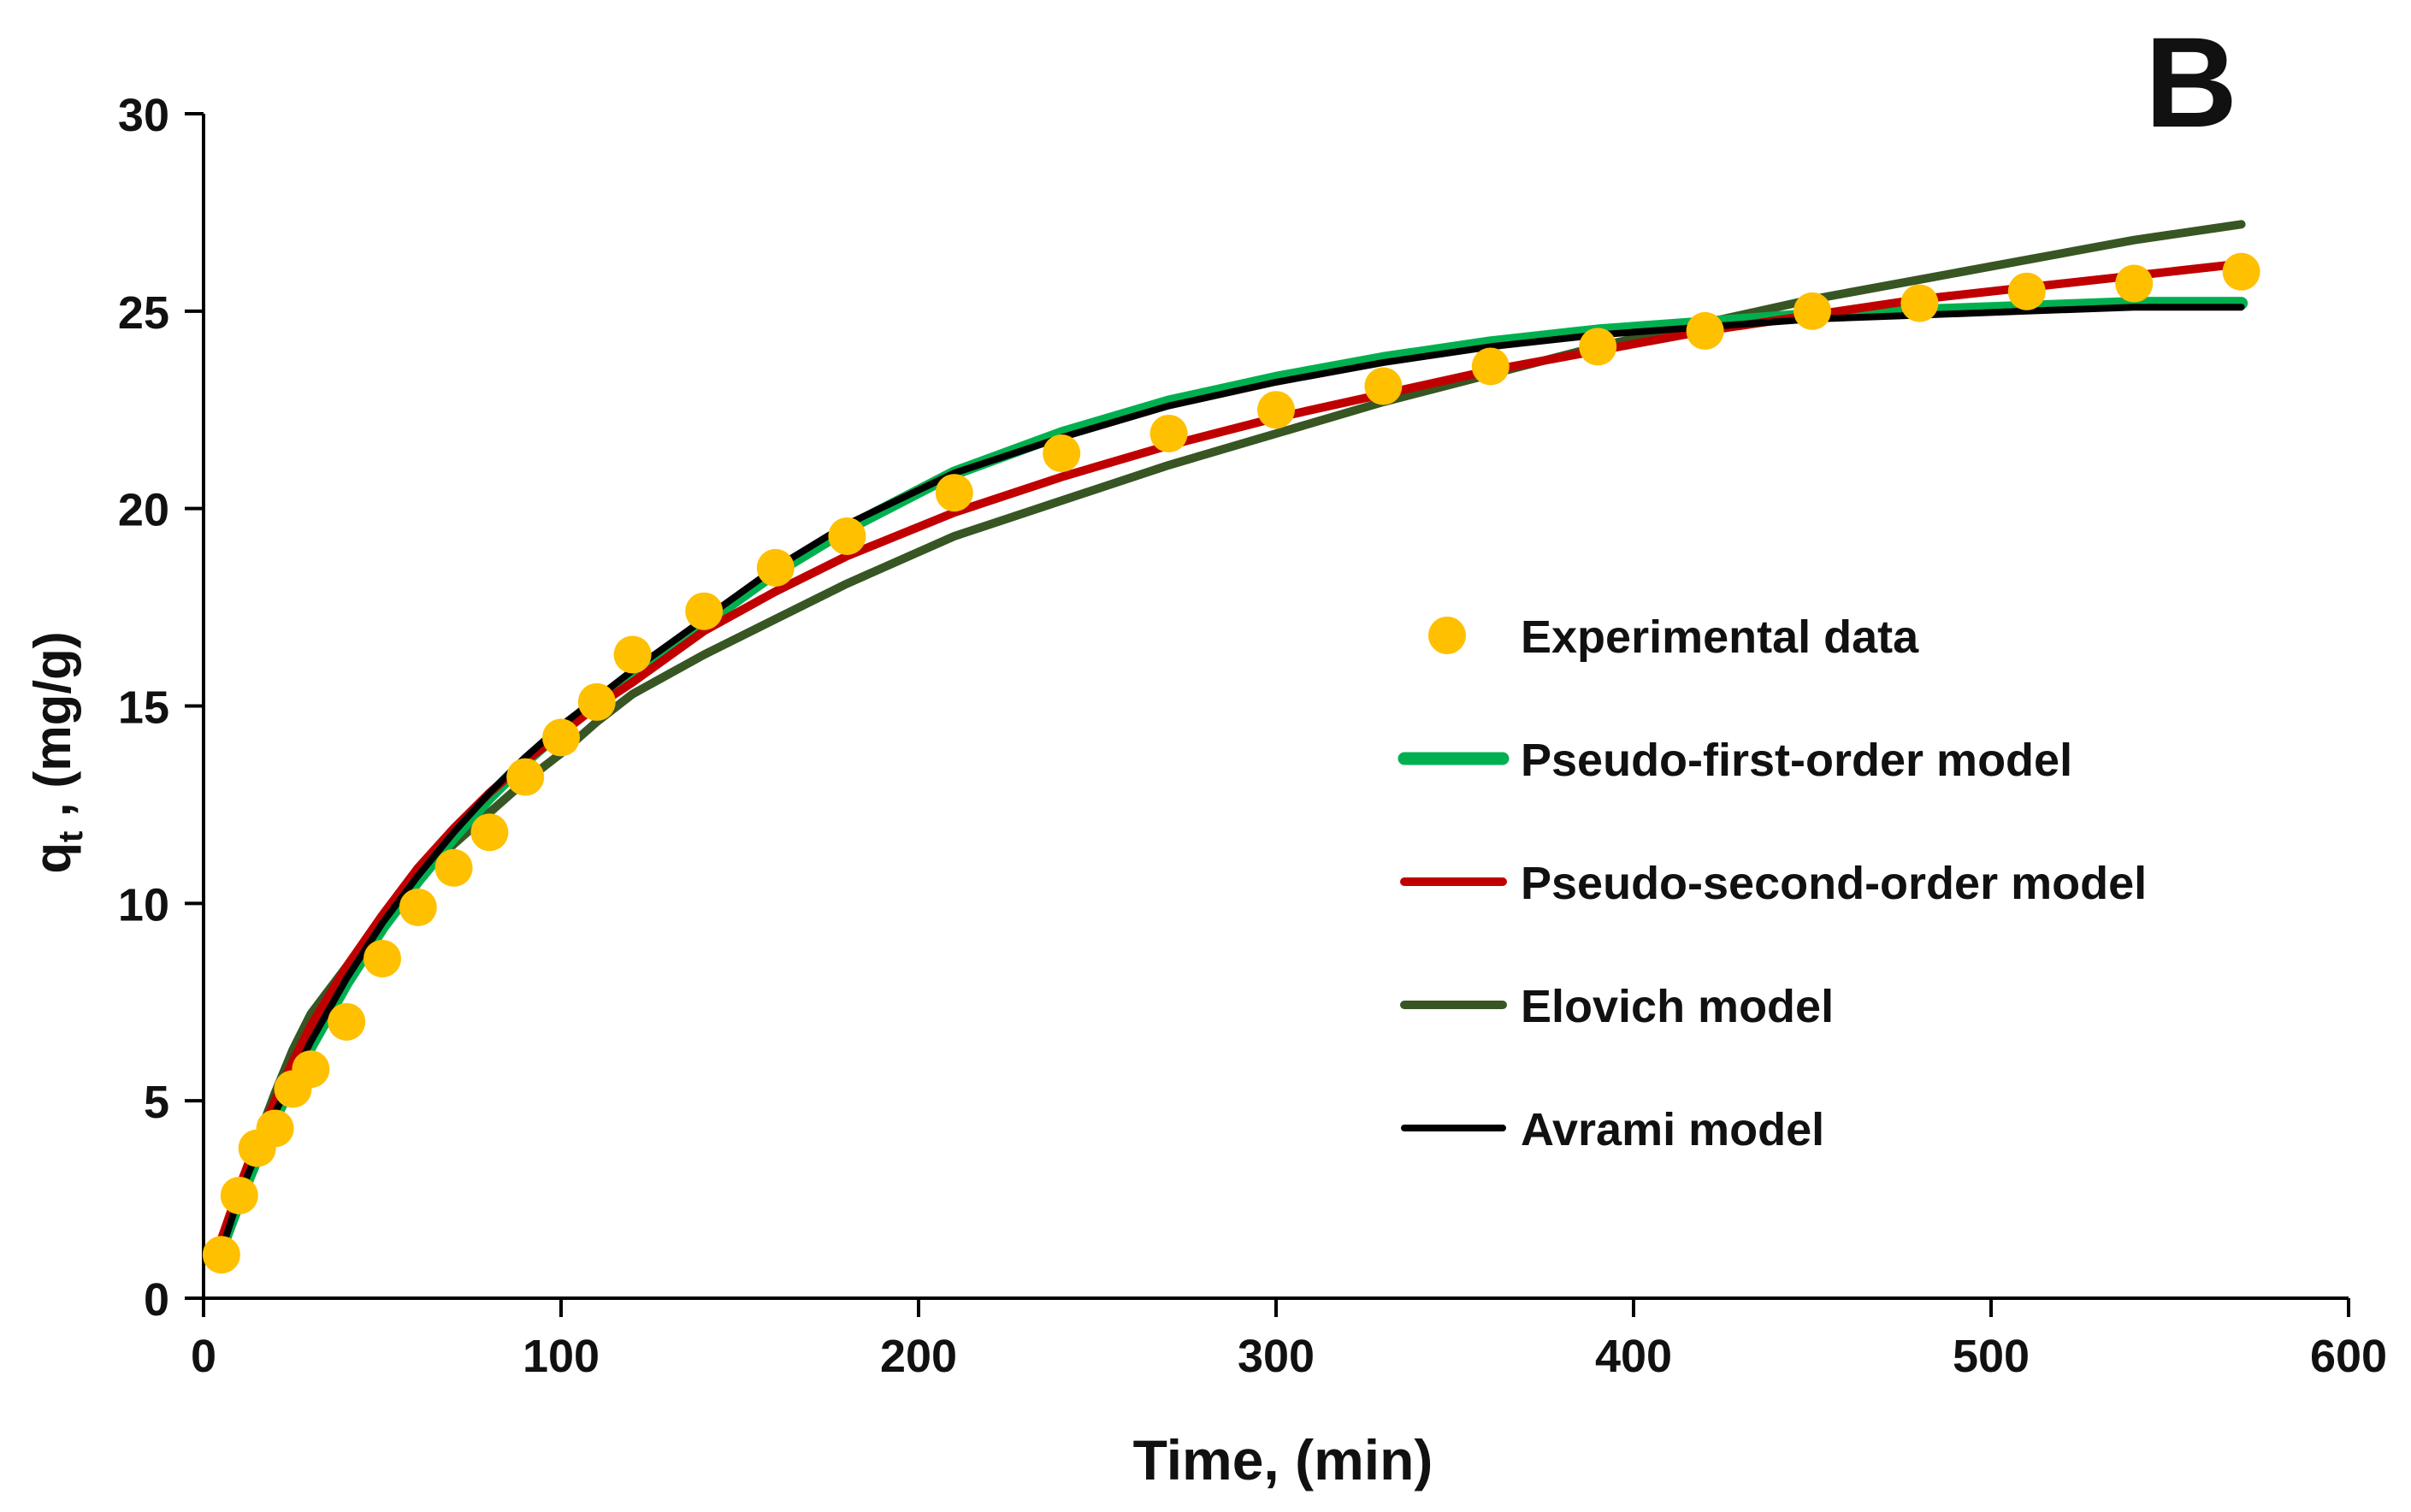  I want to click on y-axis-label-units: , (mg/g), so click(52, 730).